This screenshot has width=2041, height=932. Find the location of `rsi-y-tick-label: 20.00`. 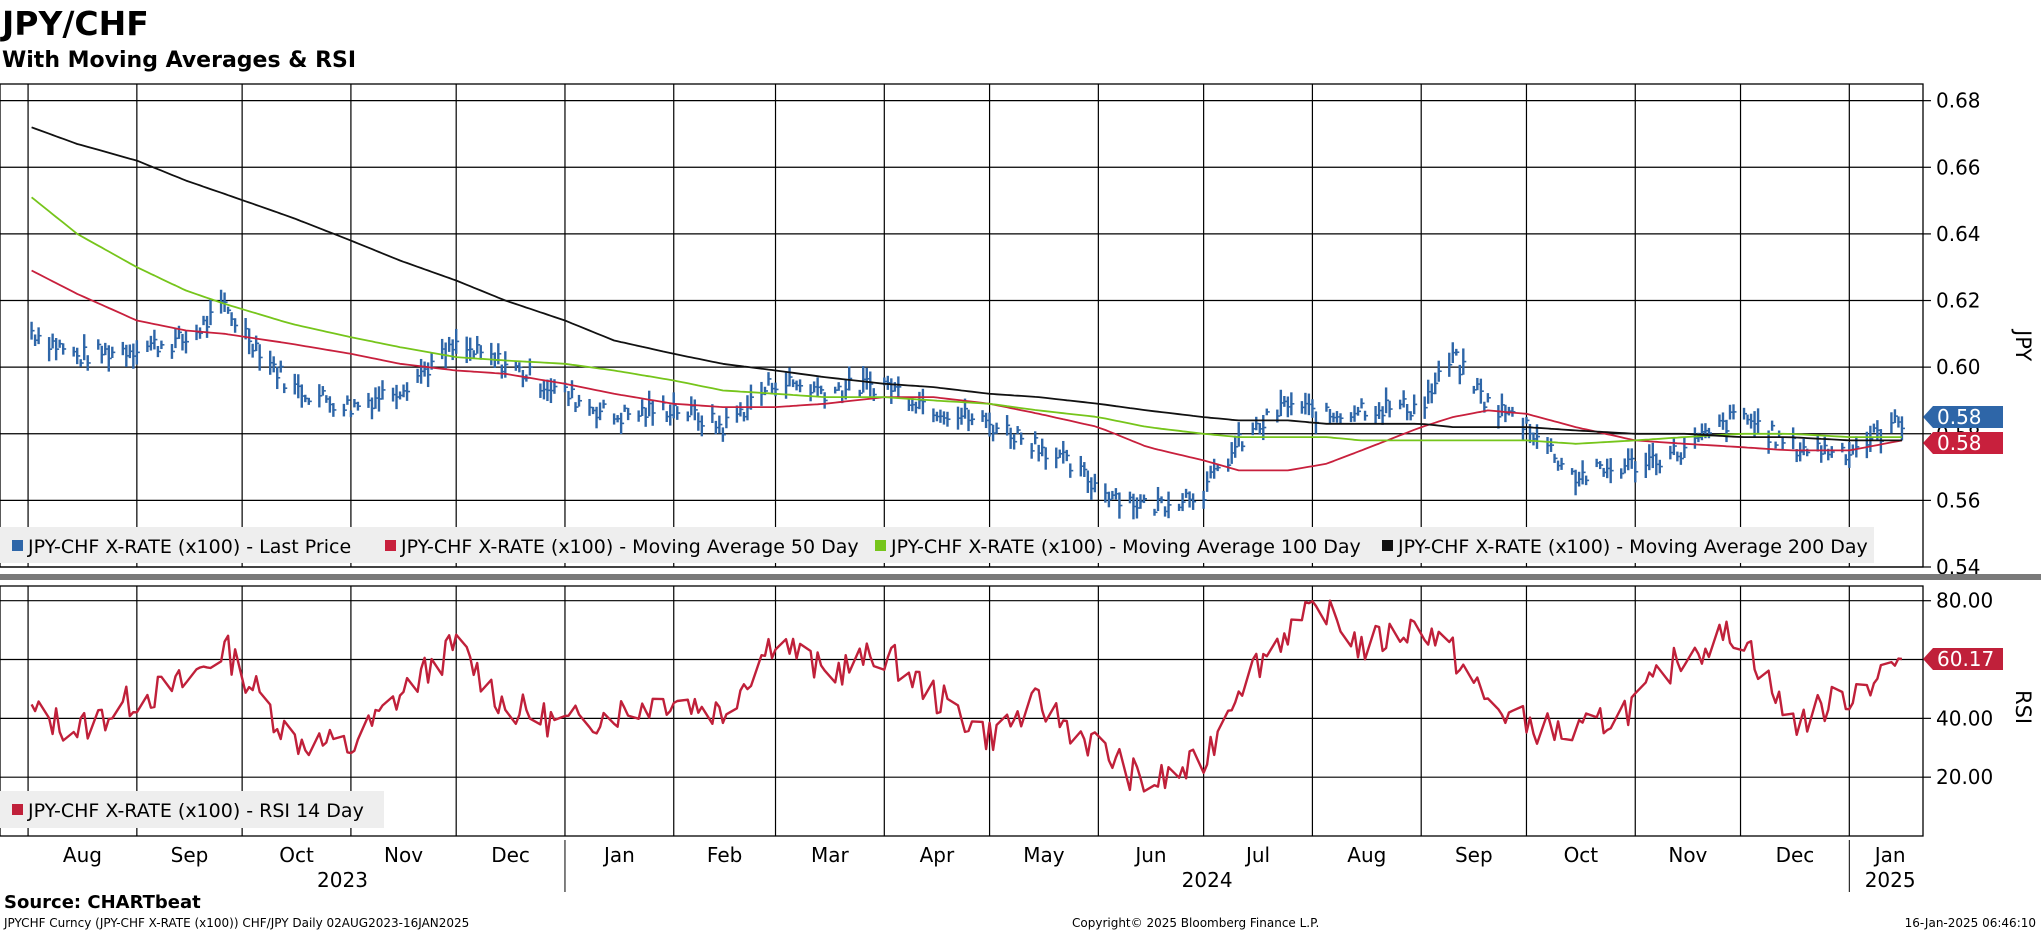

rsi-y-tick-label: 20.00 is located at coordinates (1964, 777).